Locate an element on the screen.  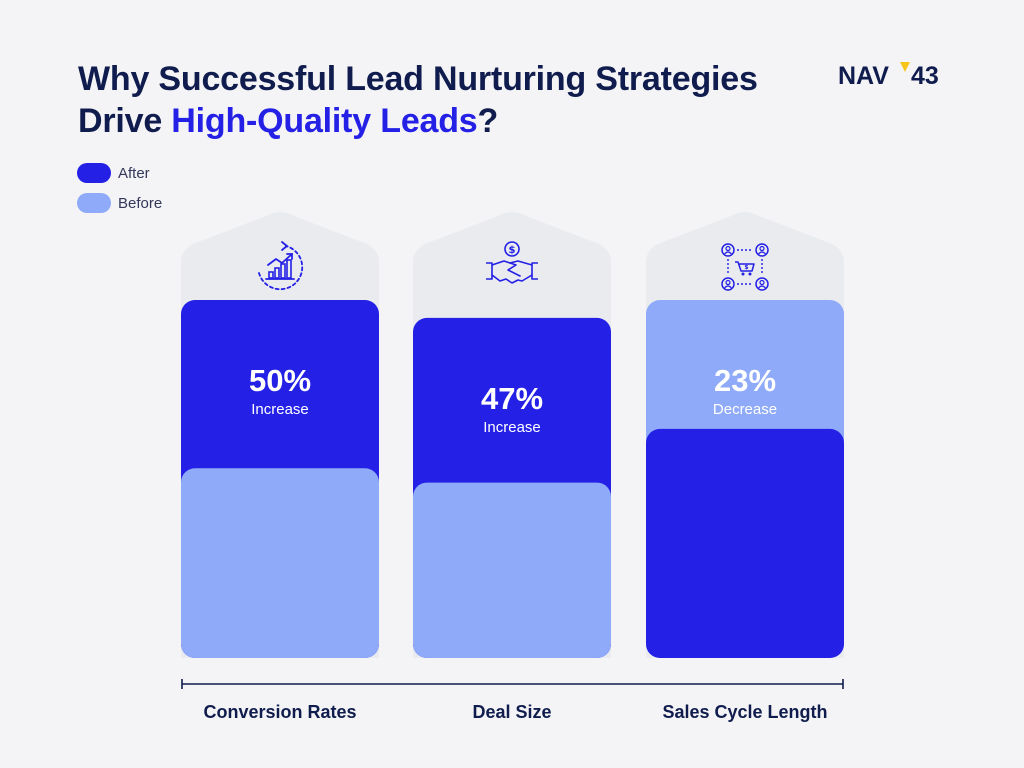
logo-text-right: 43 is located at coordinates (925, 76).